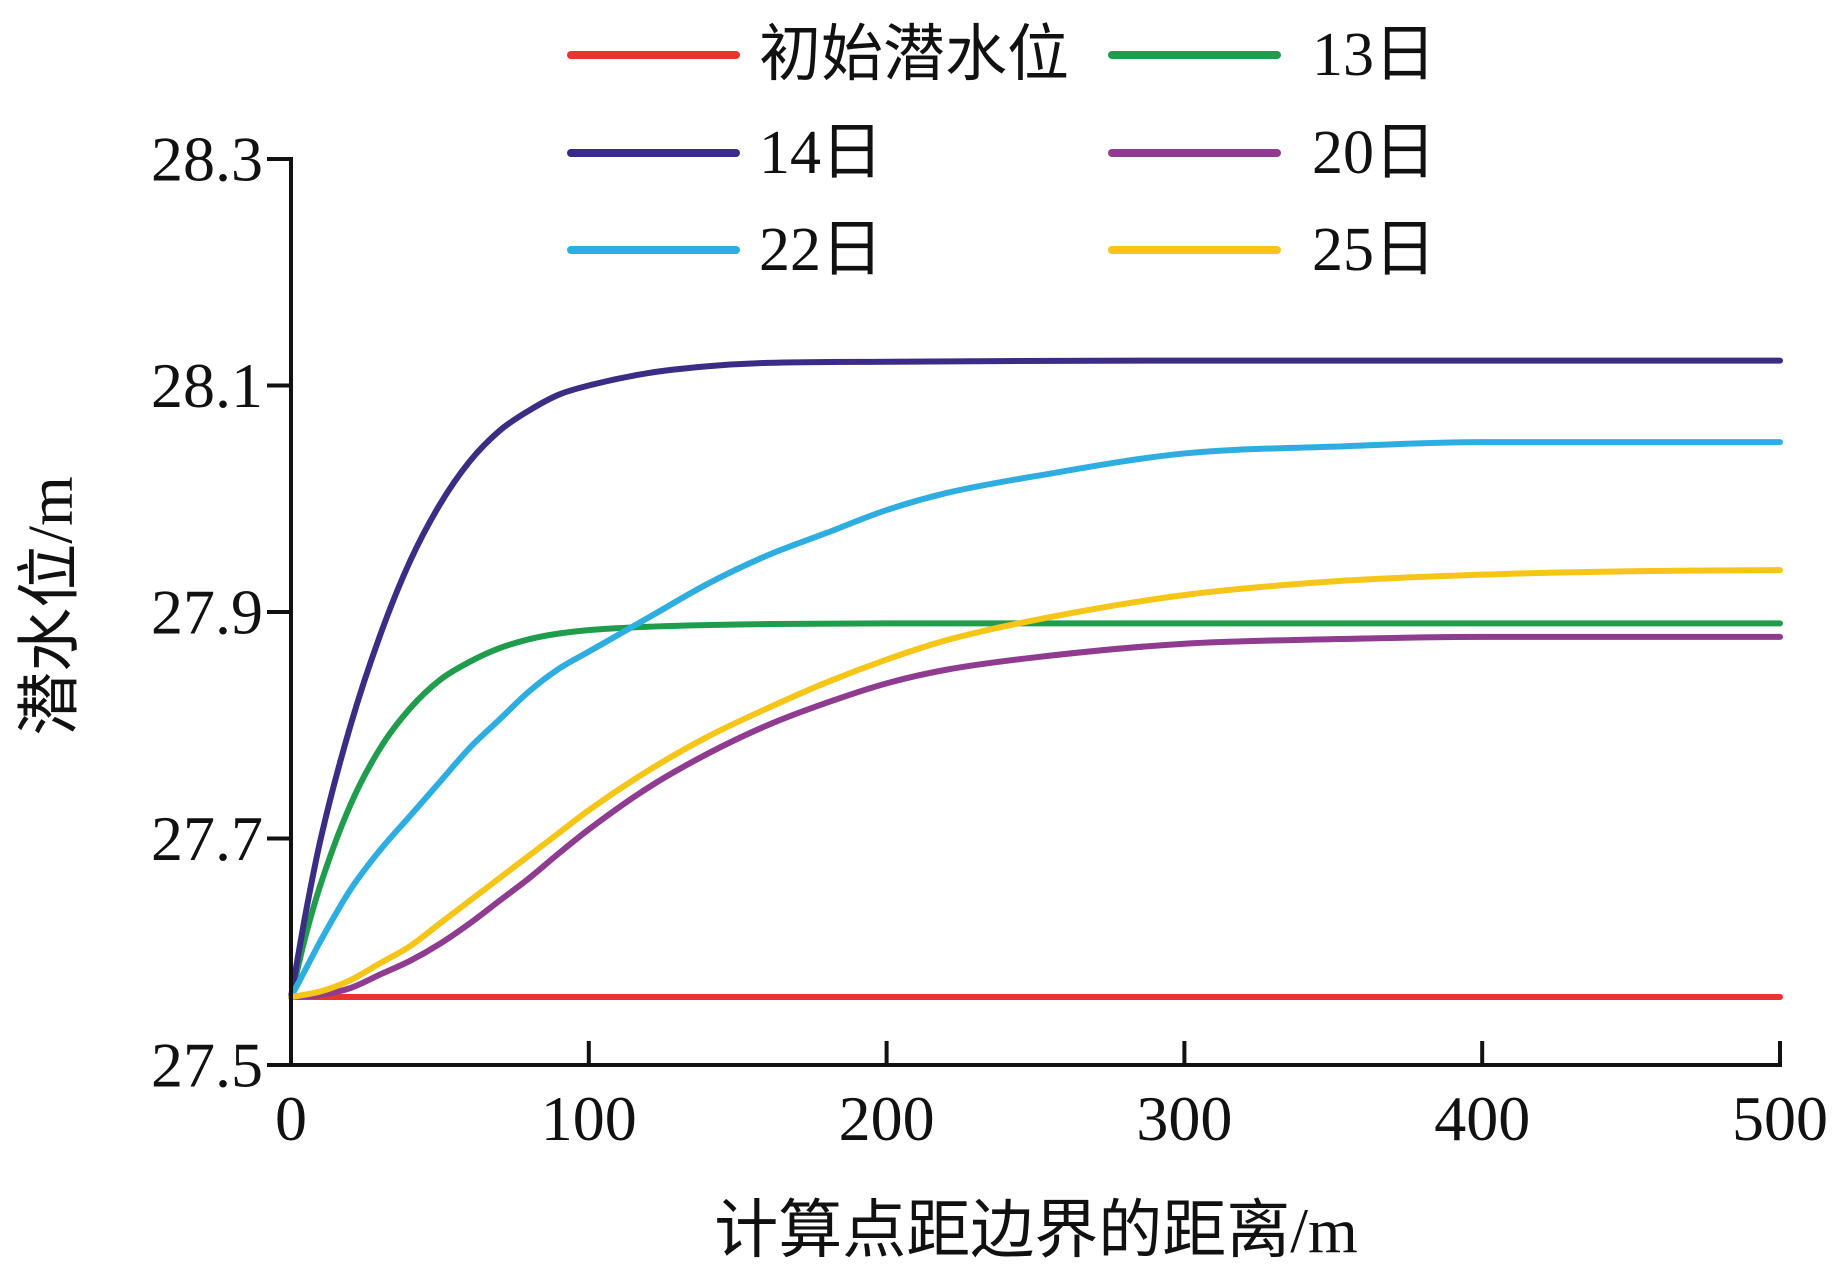  I want to click on legend-item-2: 13日, so click(1272, 55).